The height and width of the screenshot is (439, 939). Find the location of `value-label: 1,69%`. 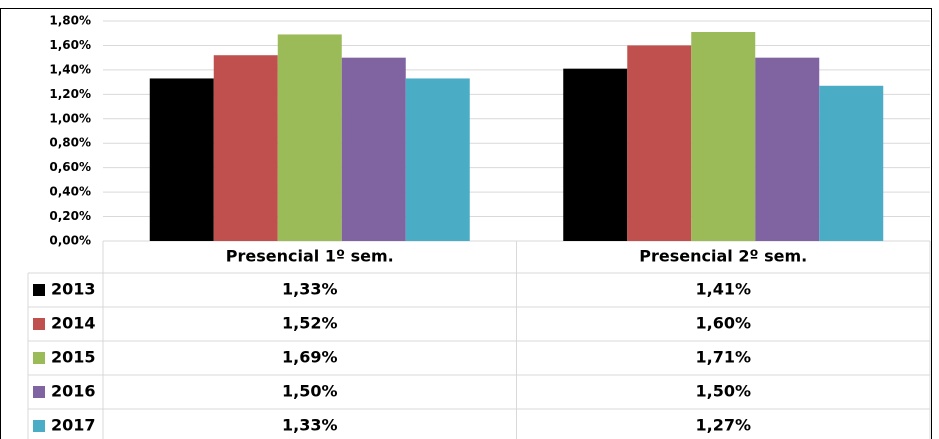

value-label: 1,69% is located at coordinates (310, 357).